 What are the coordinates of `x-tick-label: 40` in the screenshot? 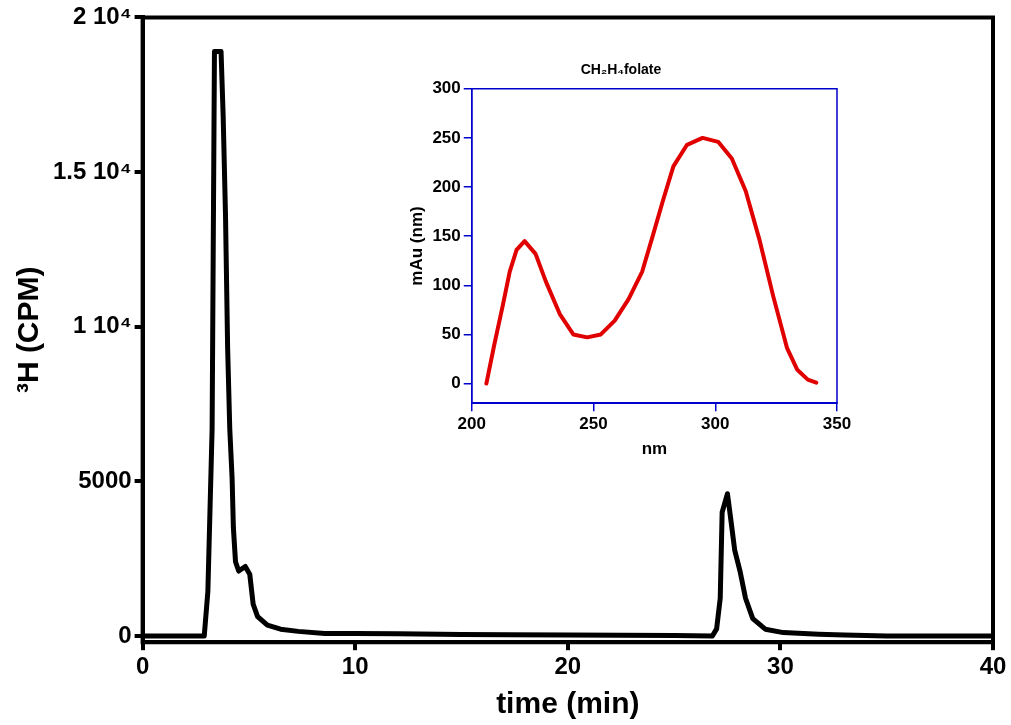 It's located at (993, 666).